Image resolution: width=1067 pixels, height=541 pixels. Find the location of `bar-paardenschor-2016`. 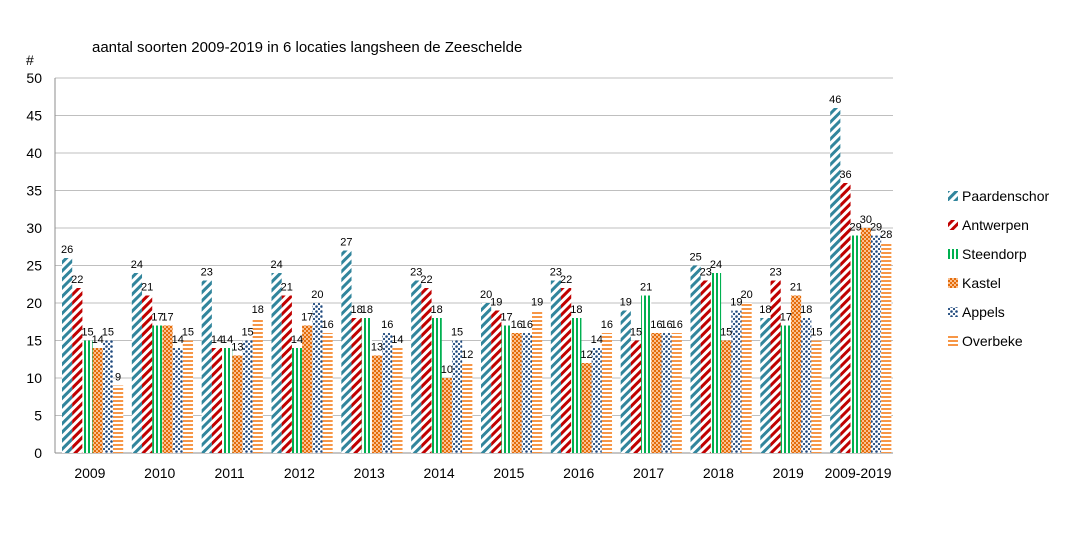

bar-paardenschor-2016 is located at coordinates (556, 366).